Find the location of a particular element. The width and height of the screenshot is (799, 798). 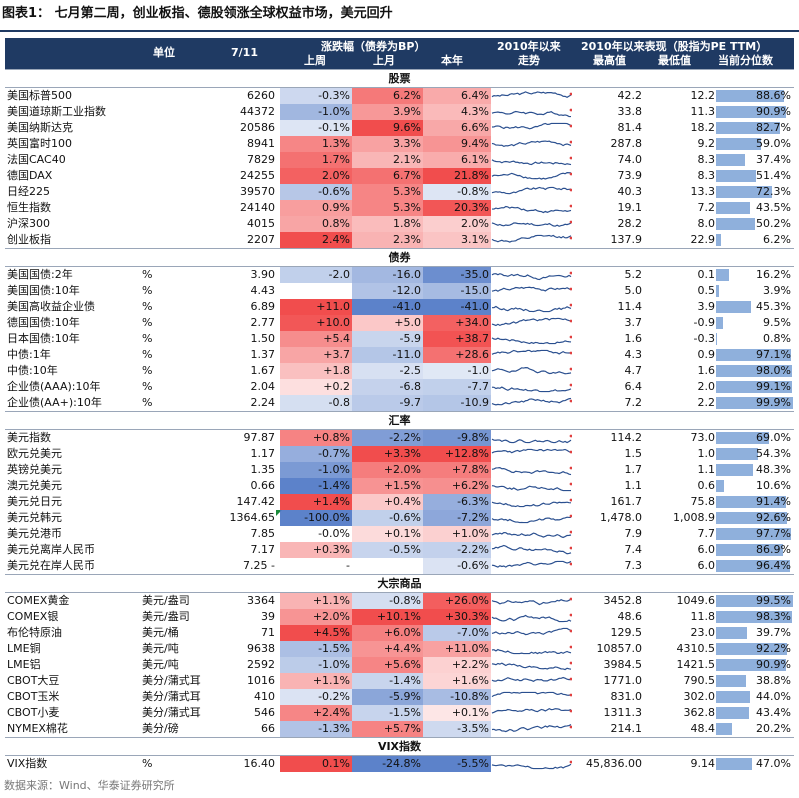

row-value: 147.42 is located at coordinates (256, 501).